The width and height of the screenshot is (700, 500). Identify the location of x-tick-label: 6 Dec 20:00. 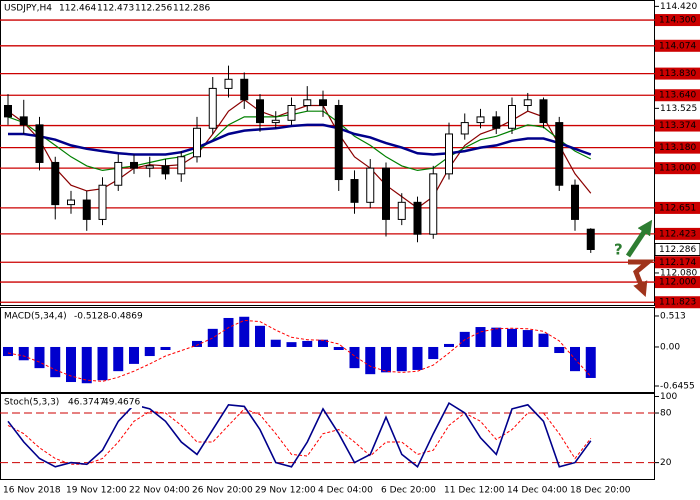
(408, 491).